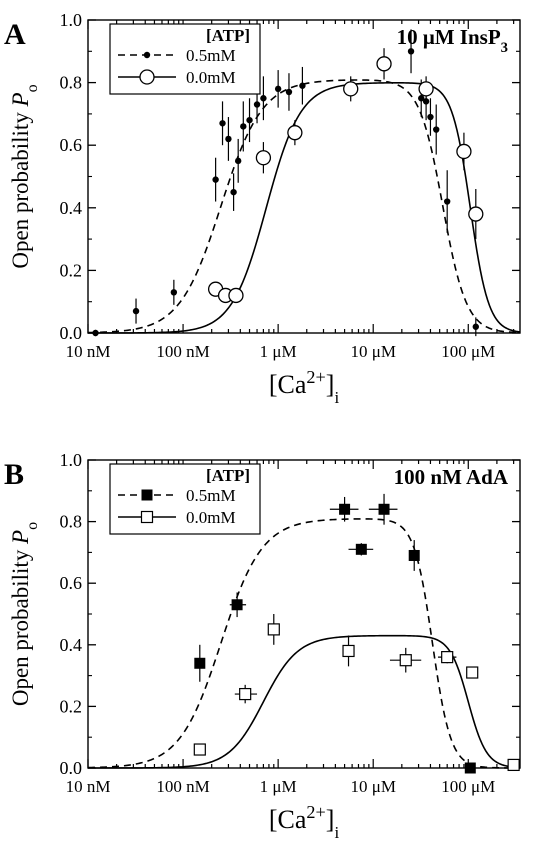 This screenshot has height=852, width=534. What do you see at coordinates (452, 40) in the screenshot?
I see `panel-title: 10 μM InsP3` at bounding box center [452, 40].